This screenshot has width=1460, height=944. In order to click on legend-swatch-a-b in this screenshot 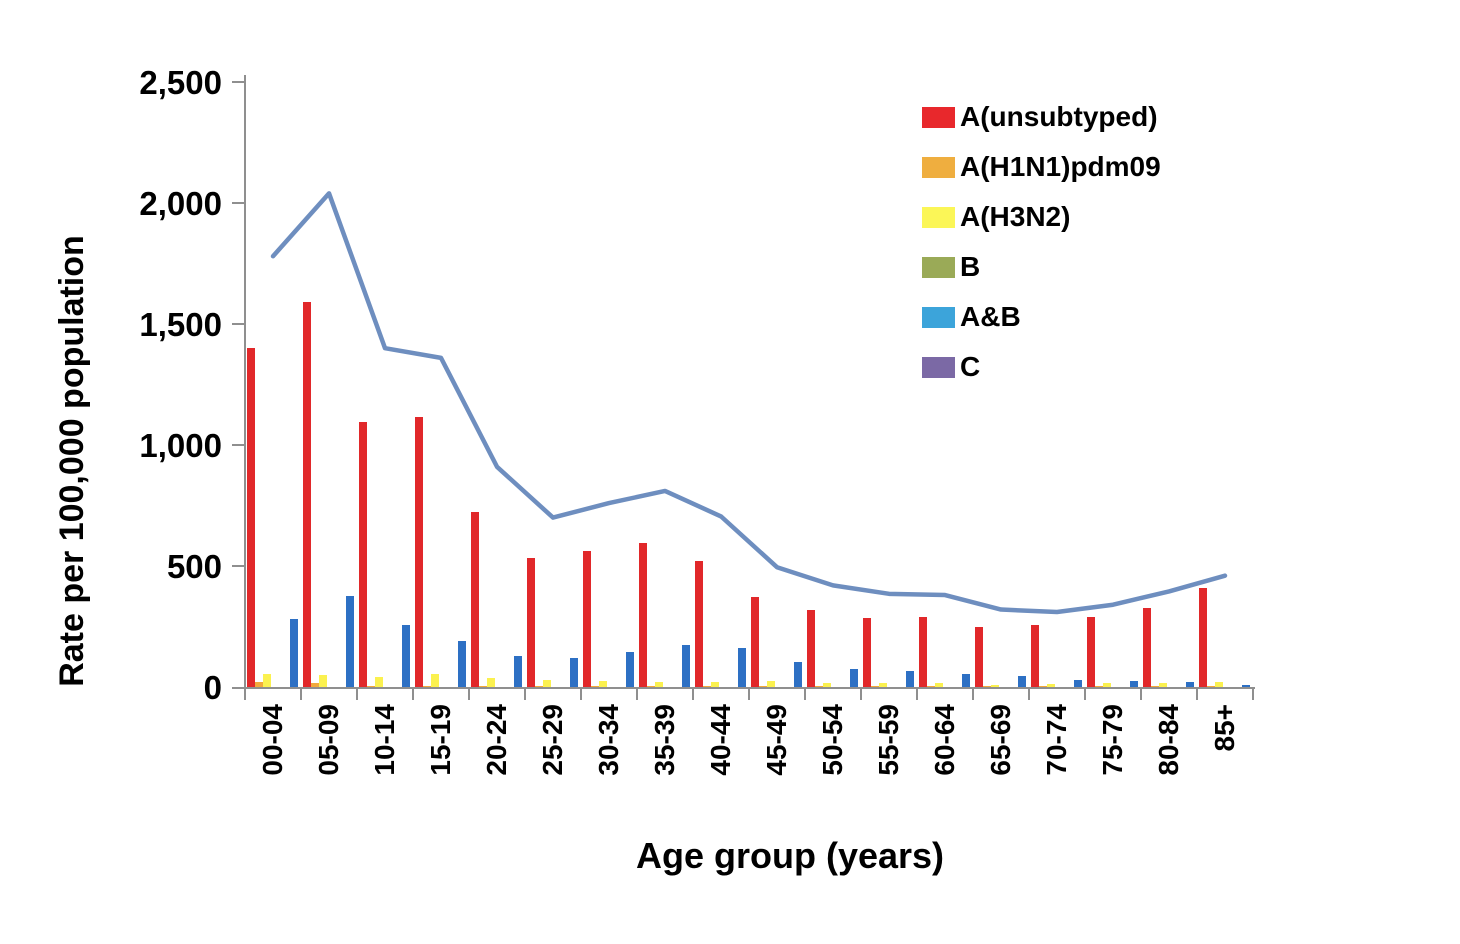, I will do `click(938, 317)`.